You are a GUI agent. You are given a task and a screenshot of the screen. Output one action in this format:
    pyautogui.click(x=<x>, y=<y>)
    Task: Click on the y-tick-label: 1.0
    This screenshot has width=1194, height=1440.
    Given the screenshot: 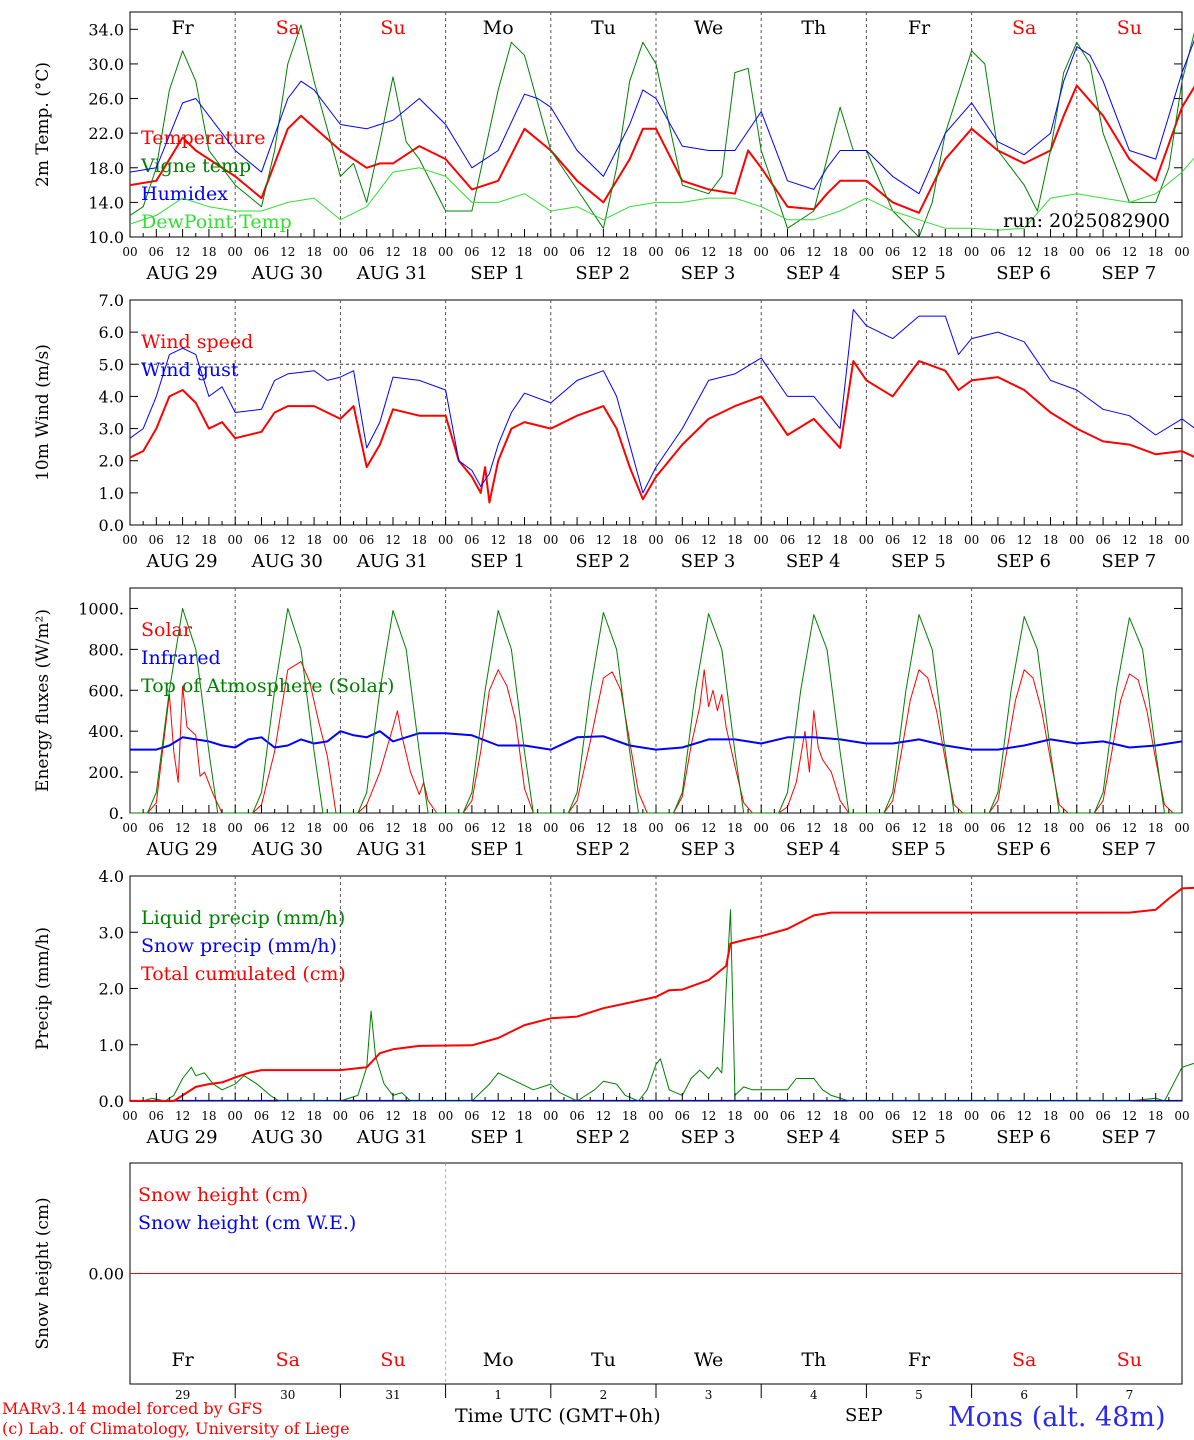 What is the action you would take?
    pyautogui.click(x=111, y=493)
    